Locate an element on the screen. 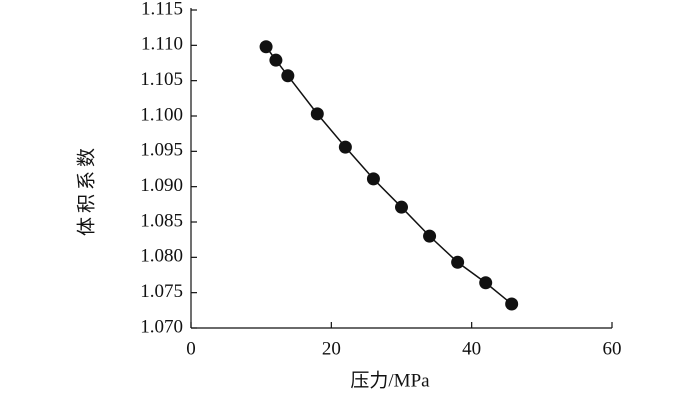  y-axis-label: 体积系数 is located at coordinates (86, 190).